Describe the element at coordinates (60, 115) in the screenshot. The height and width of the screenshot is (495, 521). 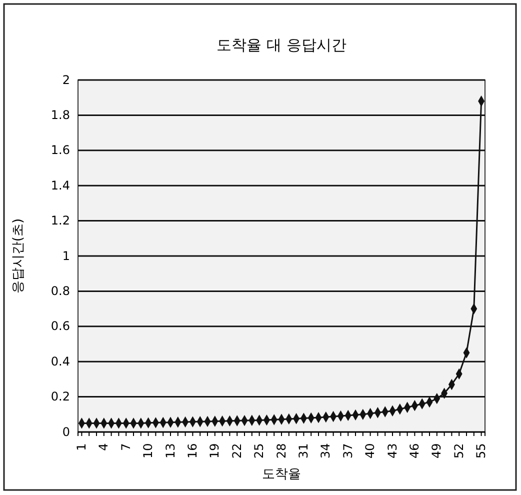
I see `y-tick-label: 1.8` at that location.